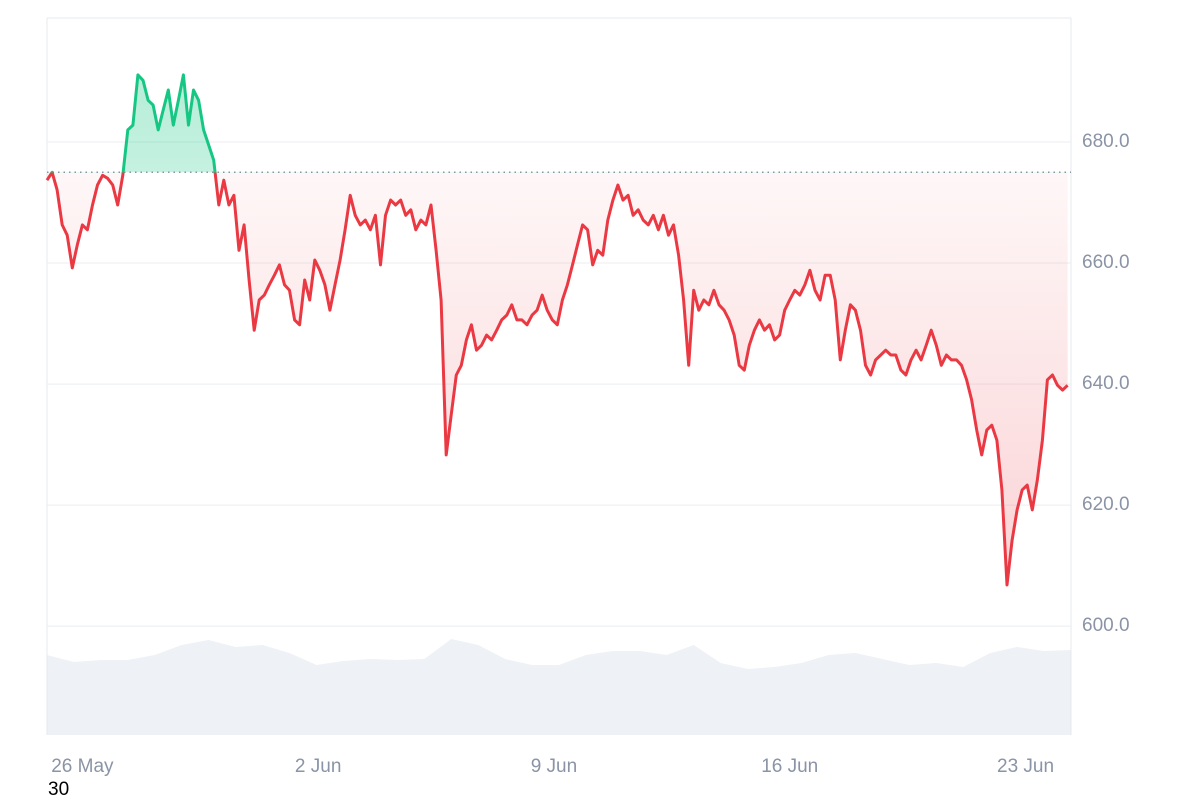  What do you see at coordinates (554, 766) in the screenshot?
I see `x-tick-label: 9 Jun` at bounding box center [554, 766].